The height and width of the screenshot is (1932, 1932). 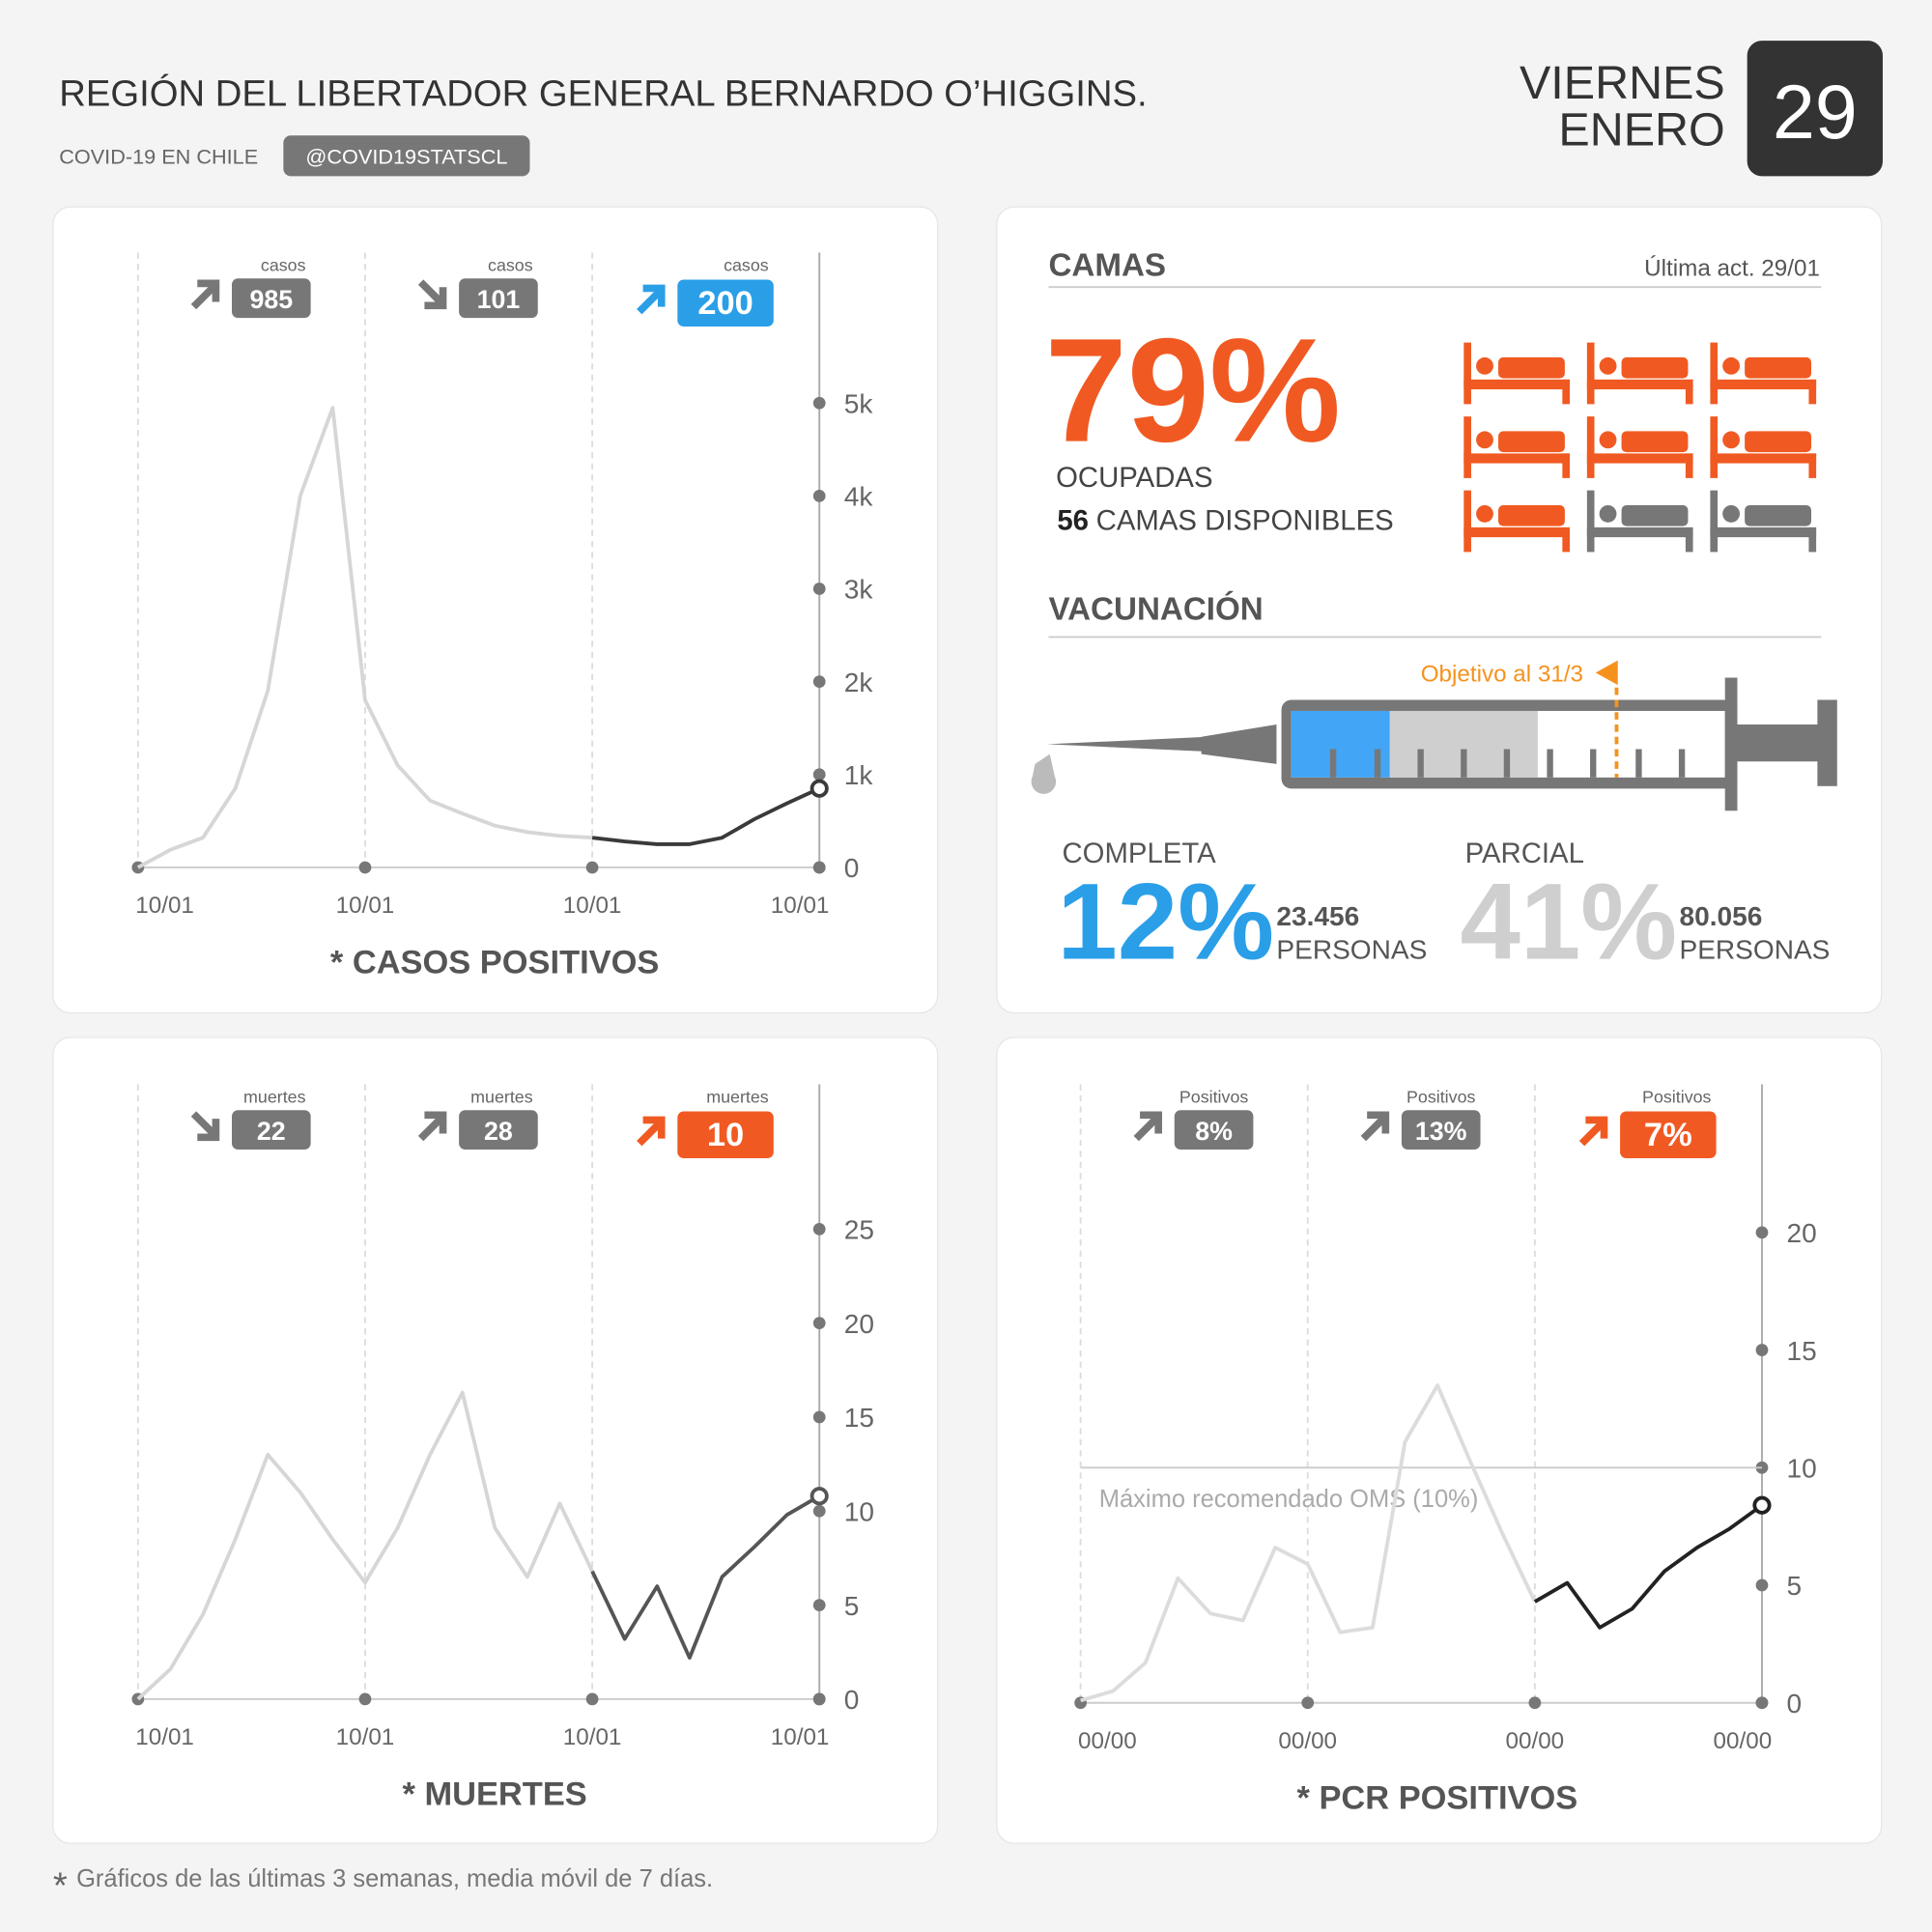 I want to click on badge-value: 13%, so click(x=1441, y=1131).